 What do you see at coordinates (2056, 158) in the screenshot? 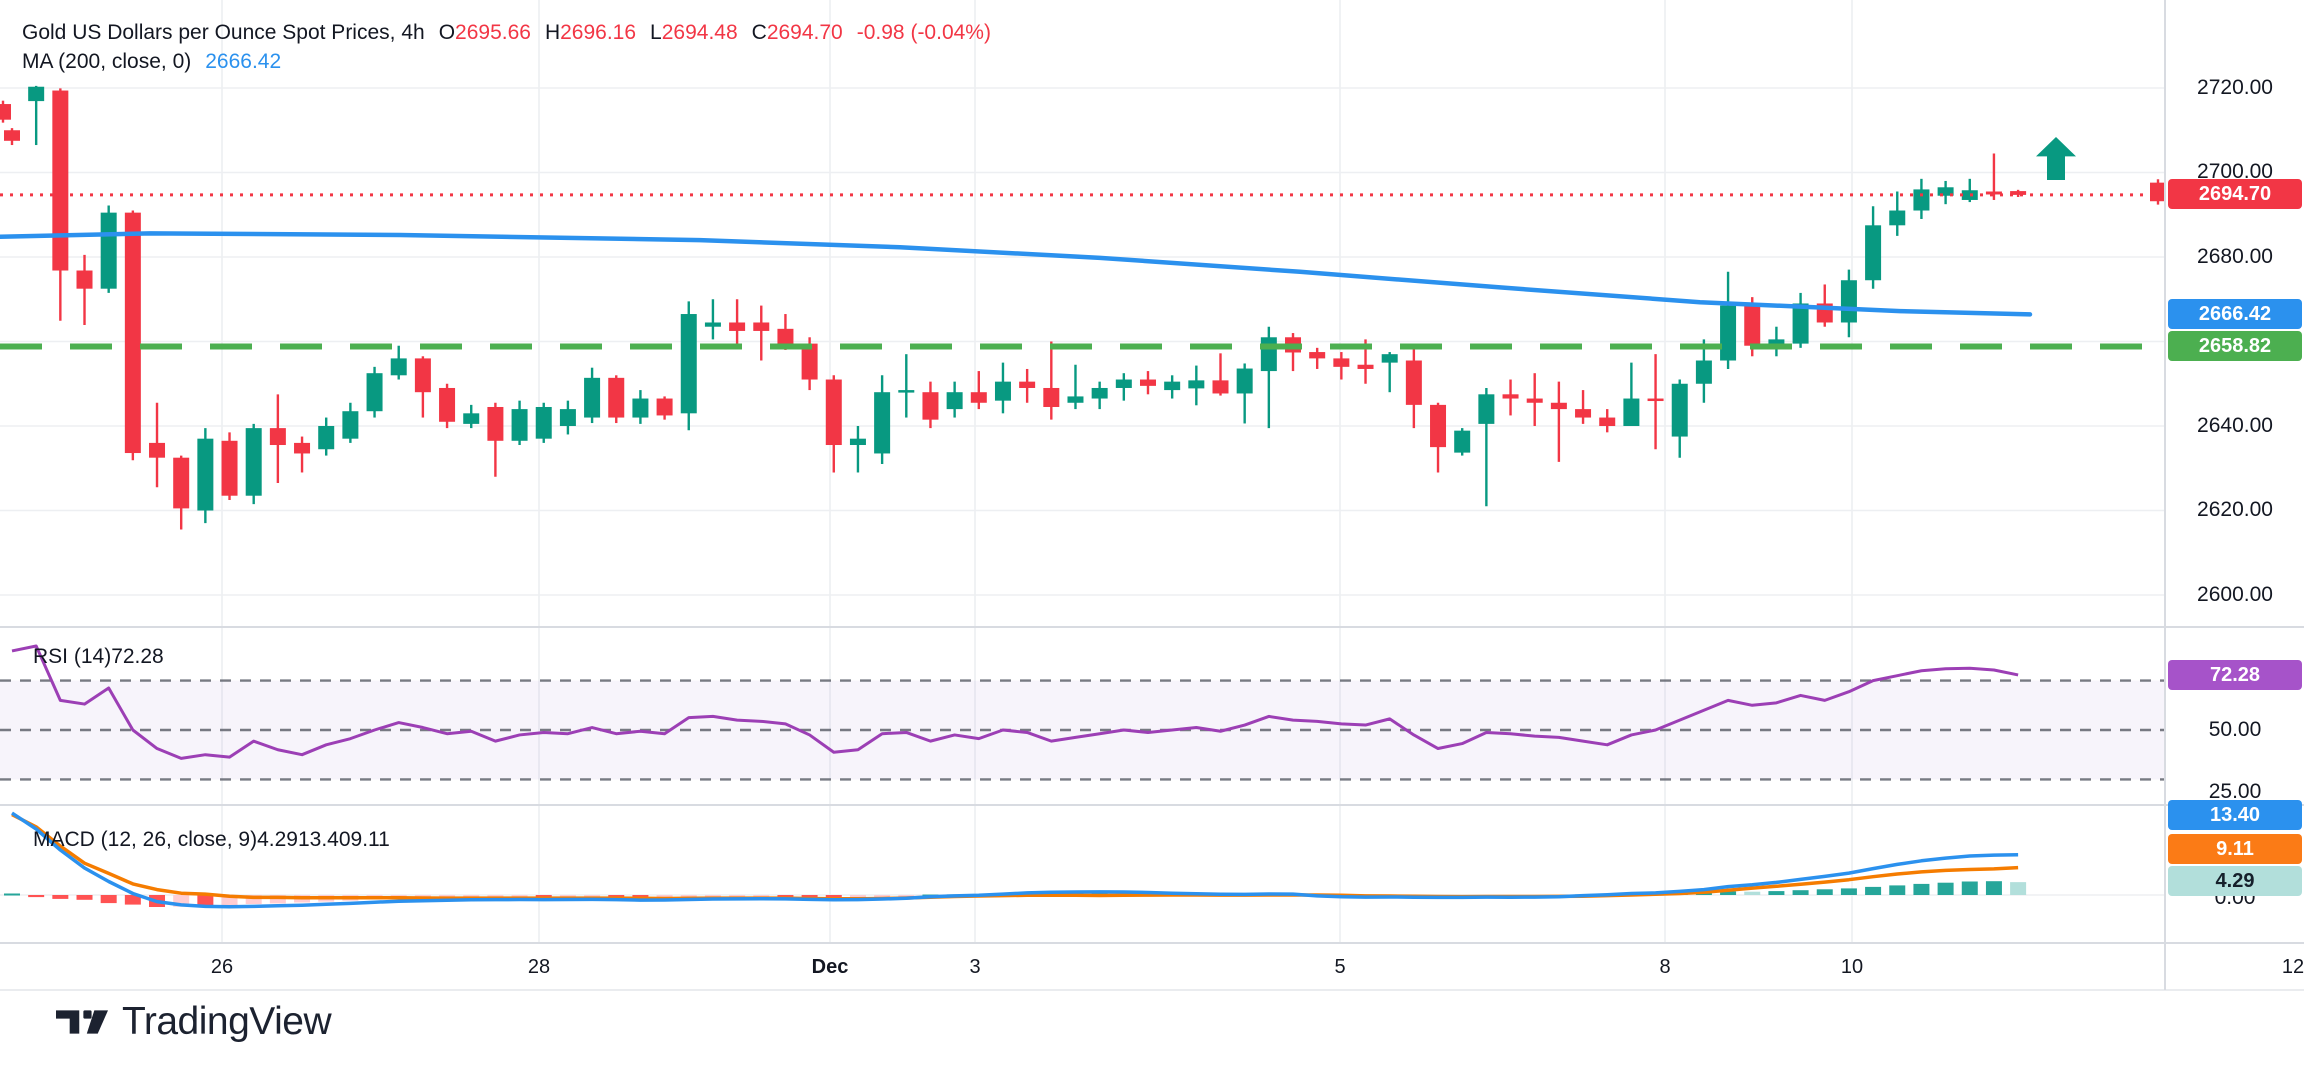
I see `up-arrow-marker` at bounding box center [2056, 158].